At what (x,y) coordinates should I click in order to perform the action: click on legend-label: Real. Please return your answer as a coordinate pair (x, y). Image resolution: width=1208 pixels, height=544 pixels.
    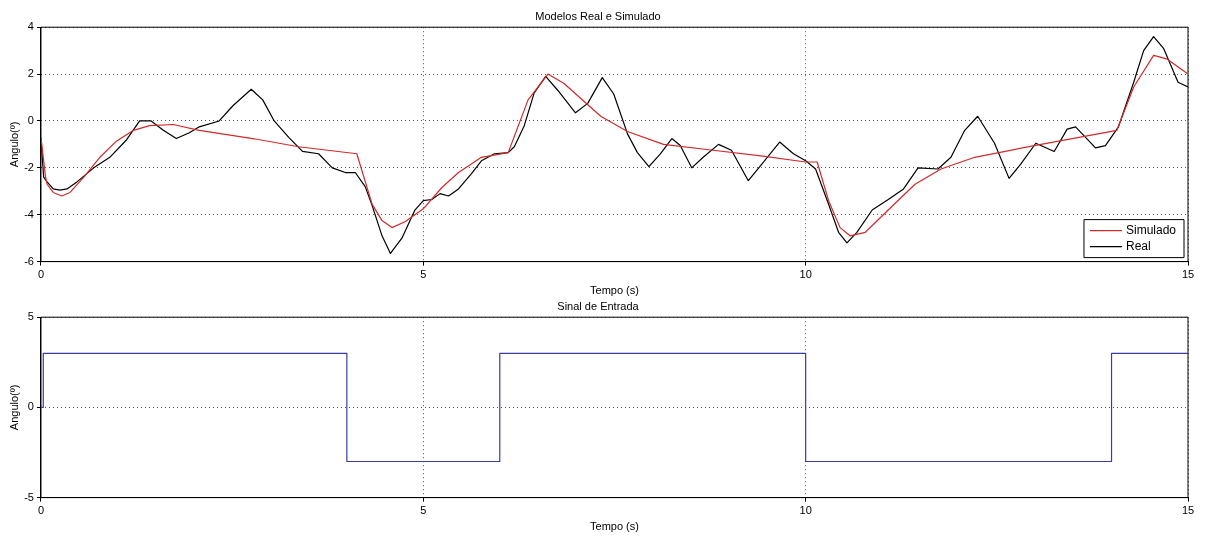
    Looking at the image, I should click on (1138, 245).